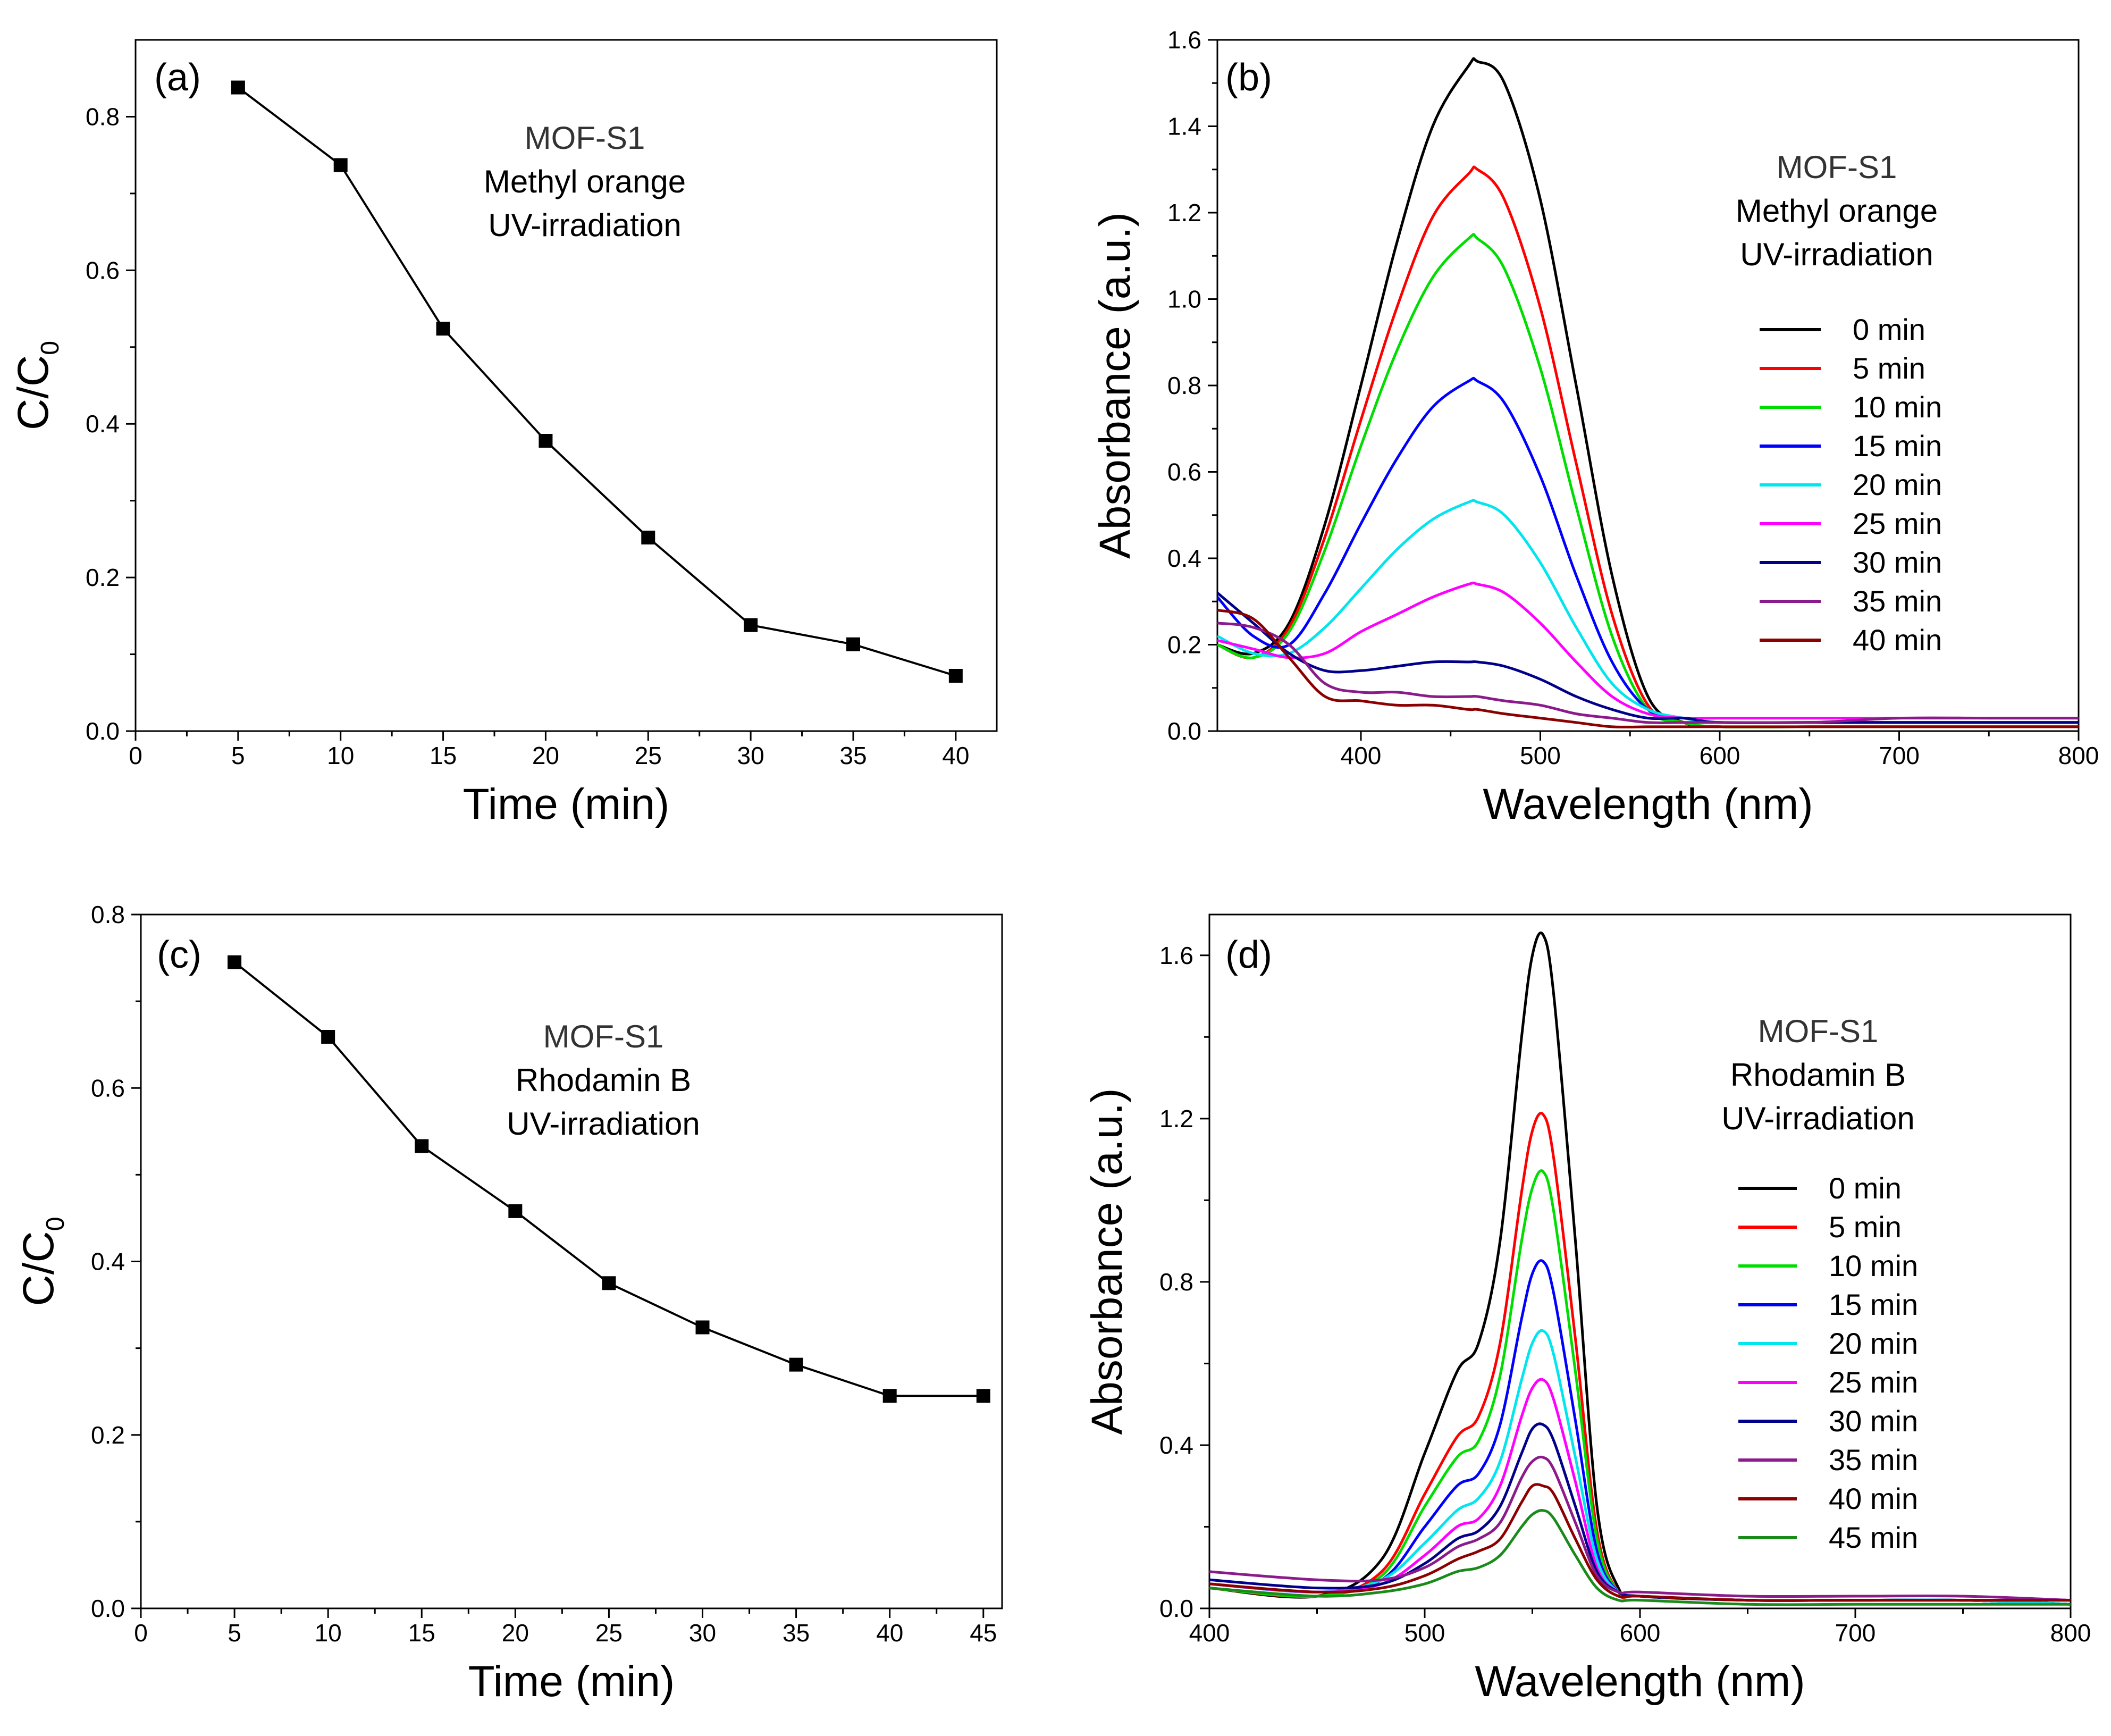 The image size is (2111, 1736). Describe the element at coordinates (1424, 1633) in the screenshot. I see `x-tick-label: 500` at that location.